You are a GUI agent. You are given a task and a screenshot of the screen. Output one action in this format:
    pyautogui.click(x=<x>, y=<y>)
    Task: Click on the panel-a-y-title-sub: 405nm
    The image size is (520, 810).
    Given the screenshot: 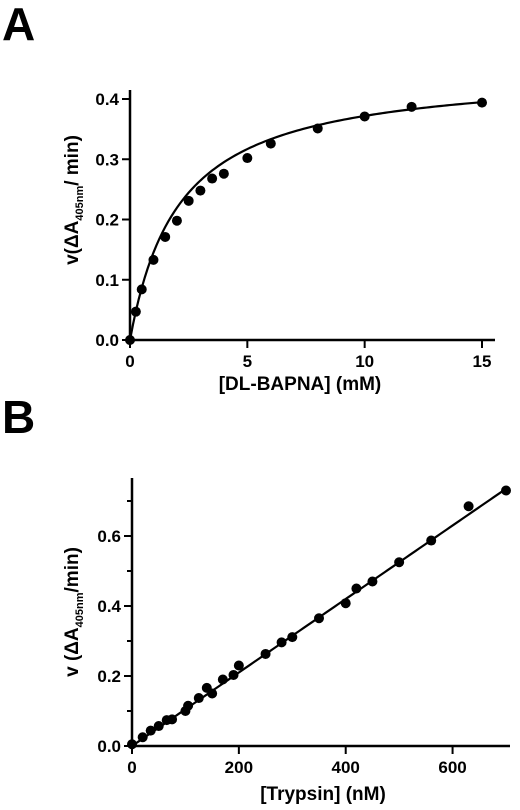 What is the action you would take?
    pyautogui.click(x=80, y=203)
    